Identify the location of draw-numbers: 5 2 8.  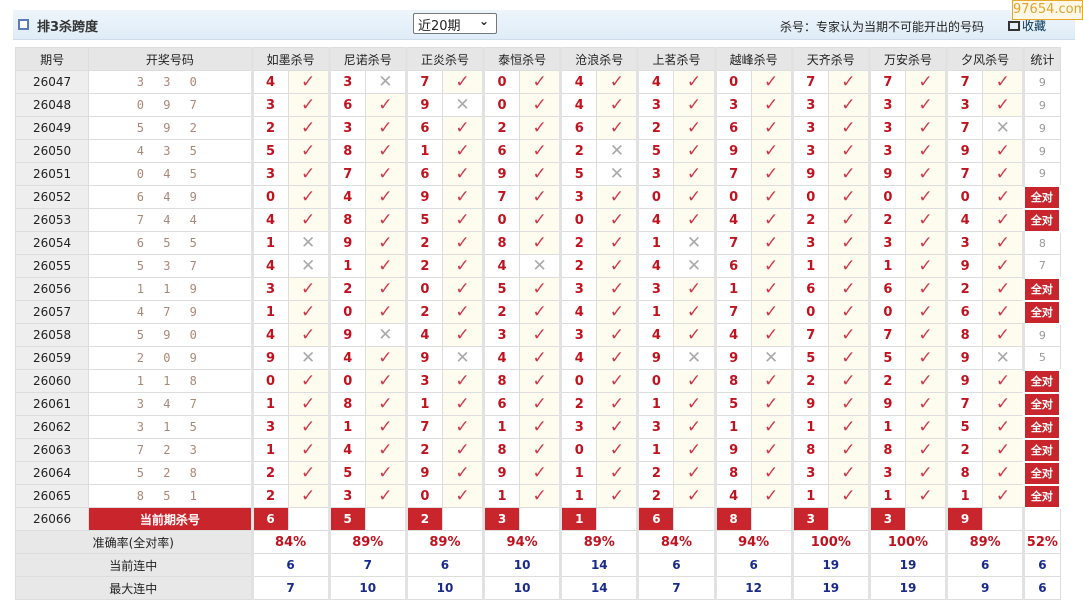
(170, 473).